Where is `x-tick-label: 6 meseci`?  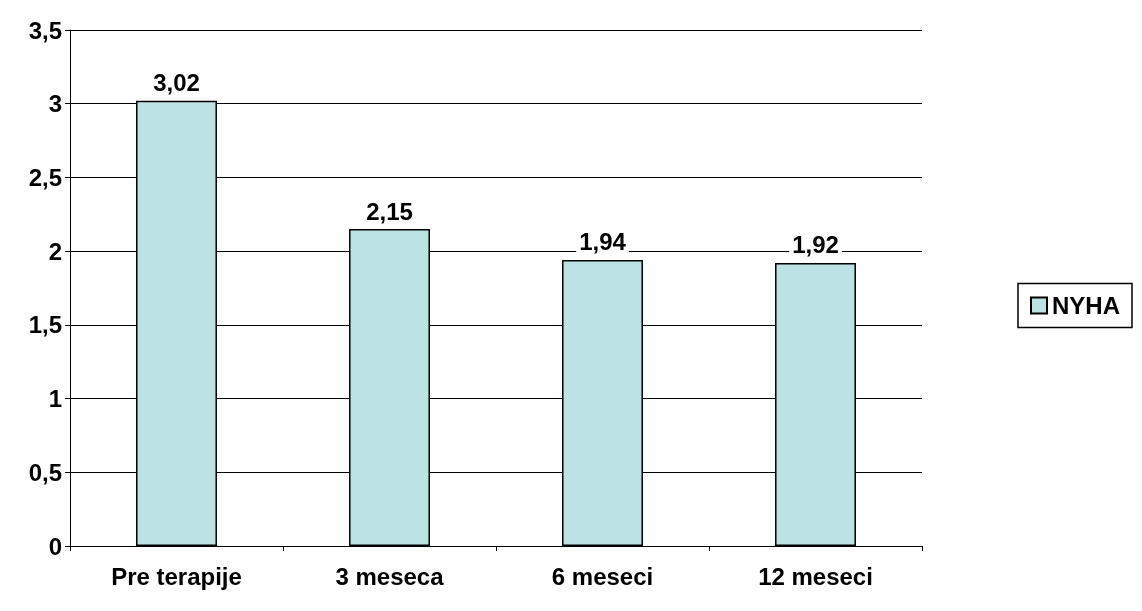 x-tick-label: 6 meseci is located at coordinates (602, 576).